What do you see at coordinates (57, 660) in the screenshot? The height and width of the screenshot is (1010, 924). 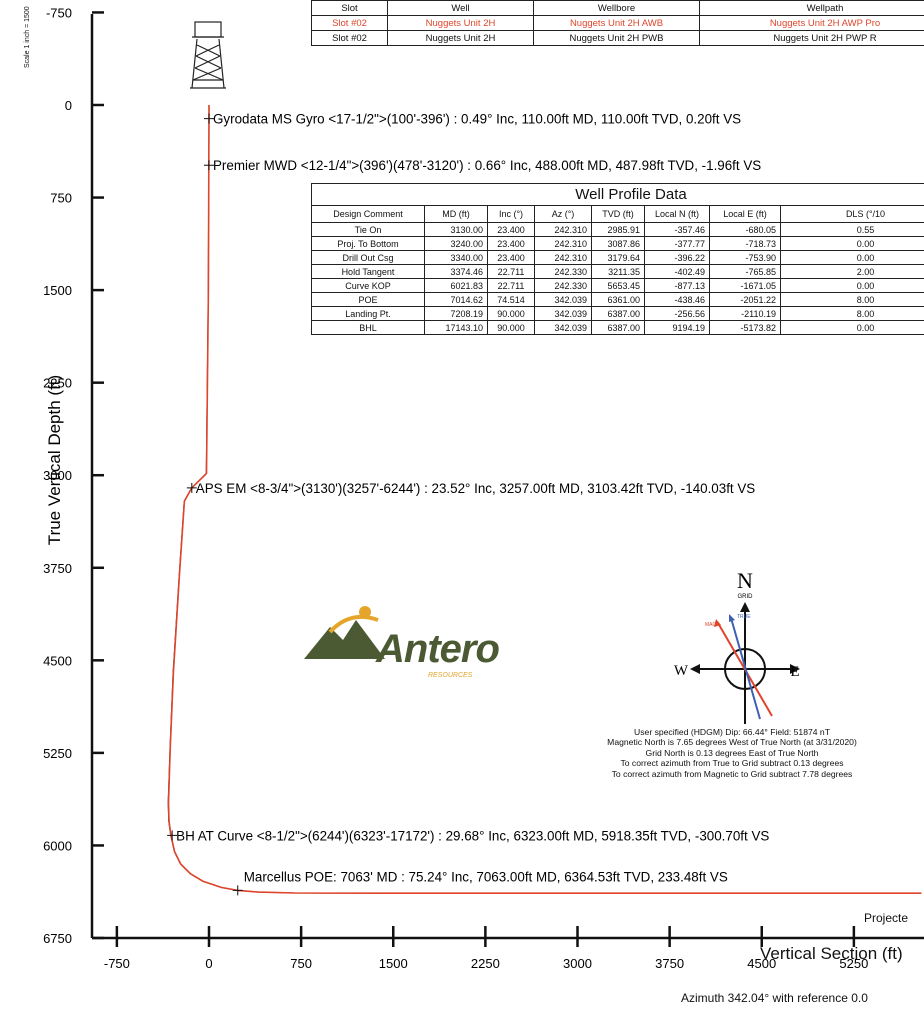 I see `y-tick-label: 4500` at bounding box center [57, 660].